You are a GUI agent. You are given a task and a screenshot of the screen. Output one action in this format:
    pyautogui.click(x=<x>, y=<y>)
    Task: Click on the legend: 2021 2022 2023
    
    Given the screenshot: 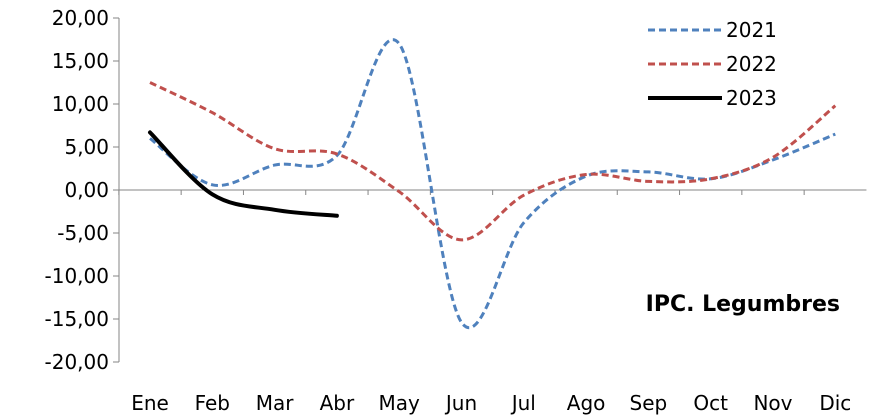 What is the action you would take?
    pyautogui.click(x=712, y=64)
    